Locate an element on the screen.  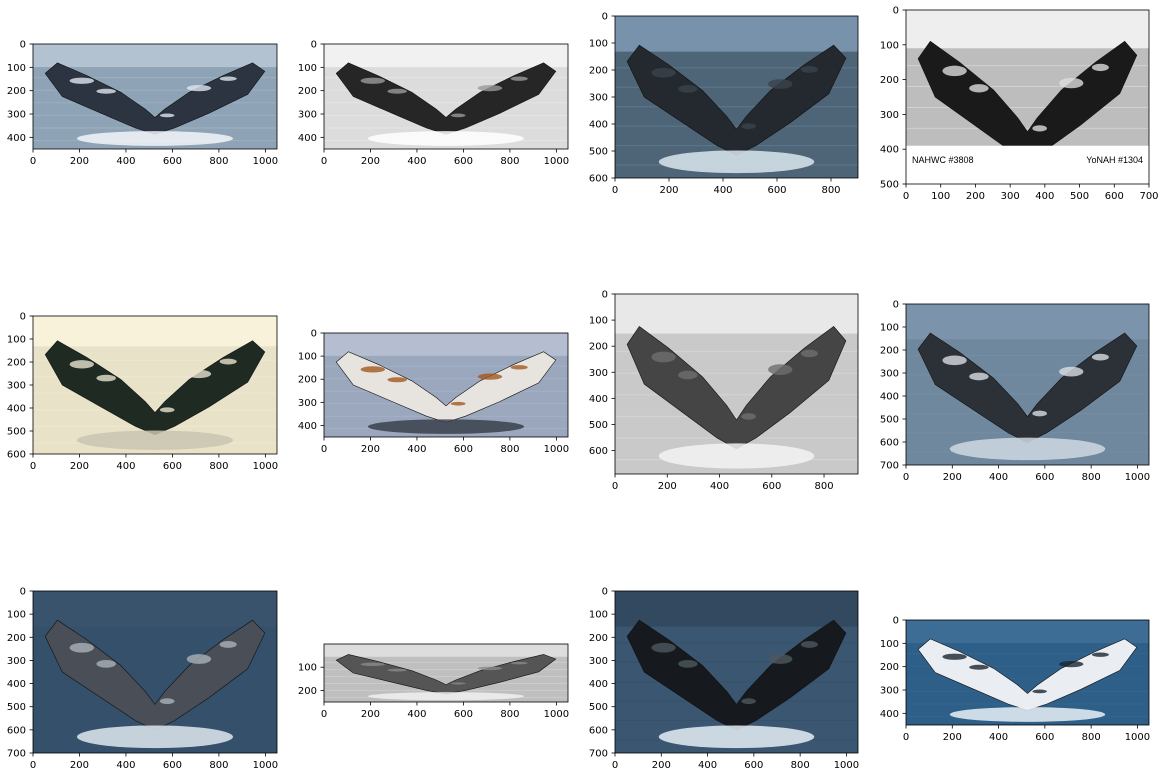
subplot-7: 0 200 400 600 800 0 100 200 300 400 500 600 is located at coordinates (724, 391).